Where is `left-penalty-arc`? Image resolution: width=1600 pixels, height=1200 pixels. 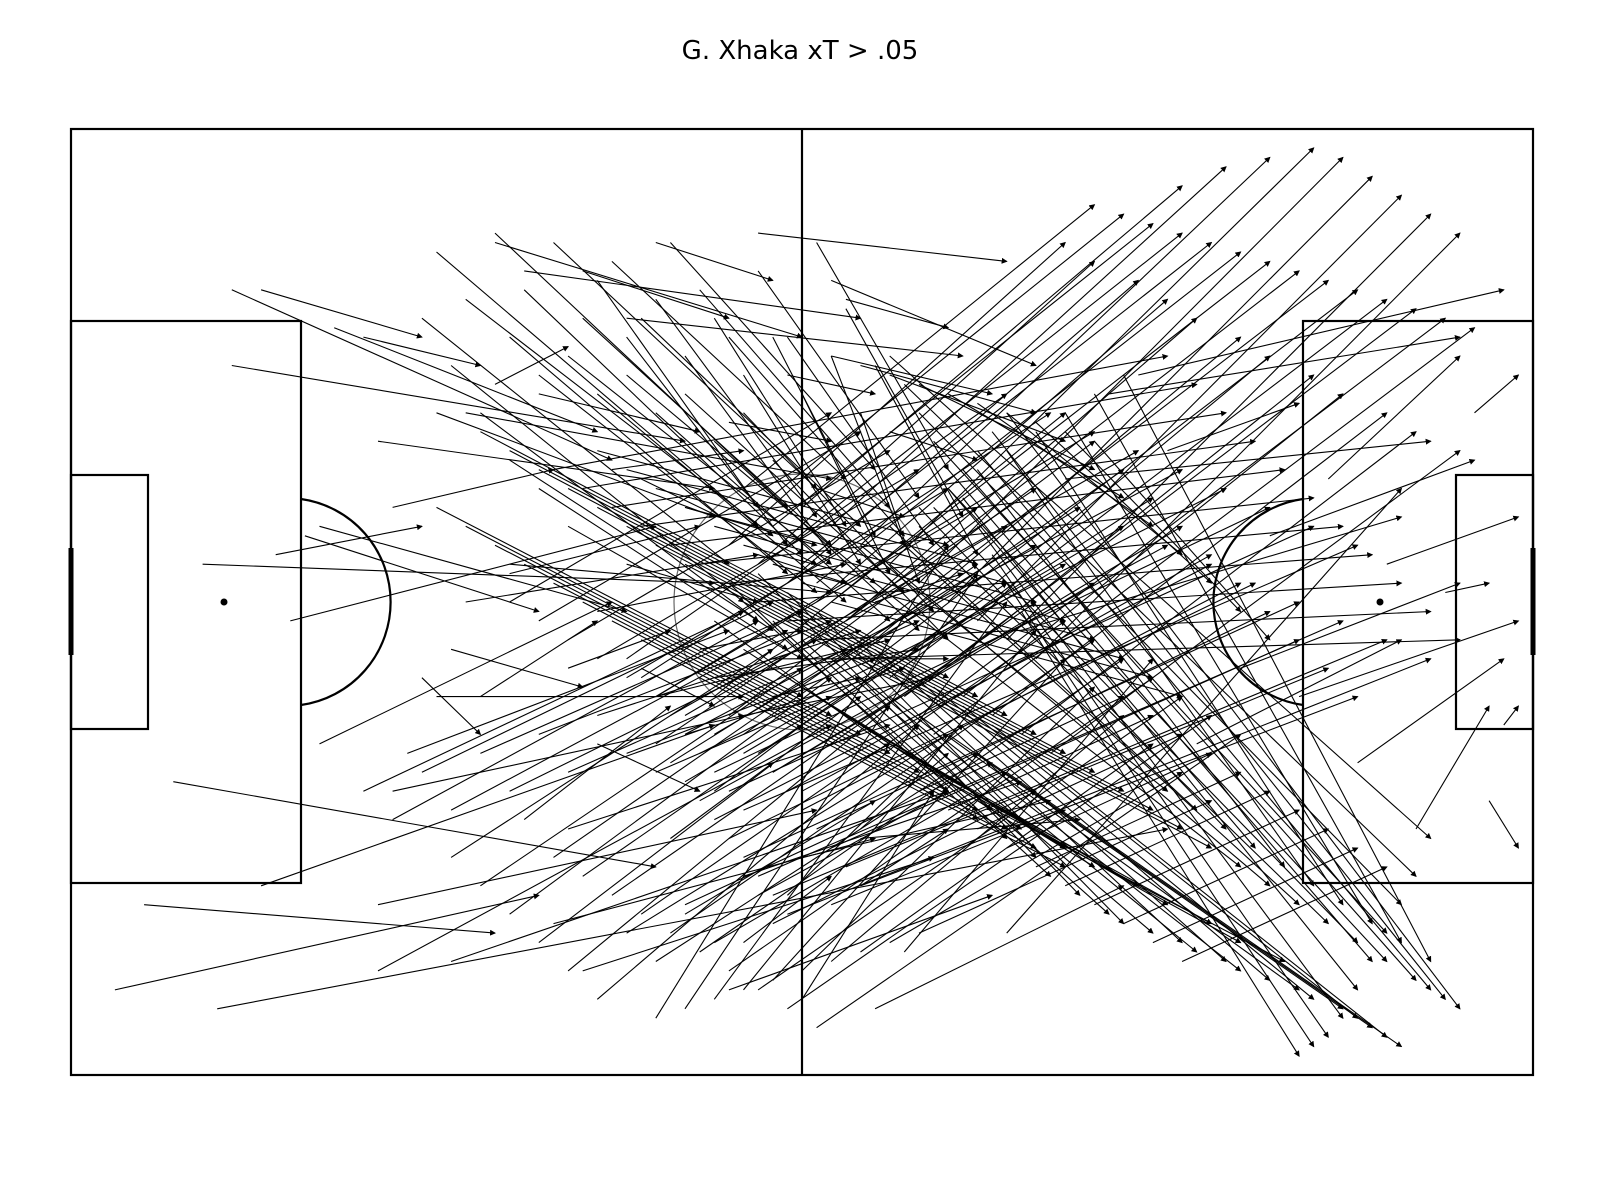 left-penalty-arc is located at coordinates (346, 602).